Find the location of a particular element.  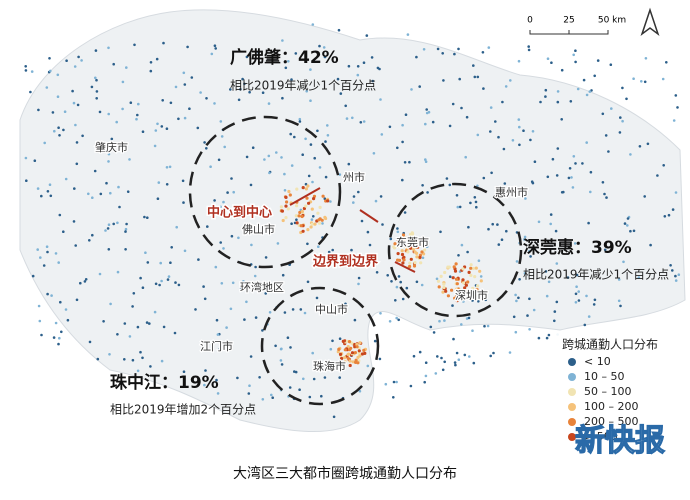

annotation: 边界到边界 is located at coordinates (345, 262).